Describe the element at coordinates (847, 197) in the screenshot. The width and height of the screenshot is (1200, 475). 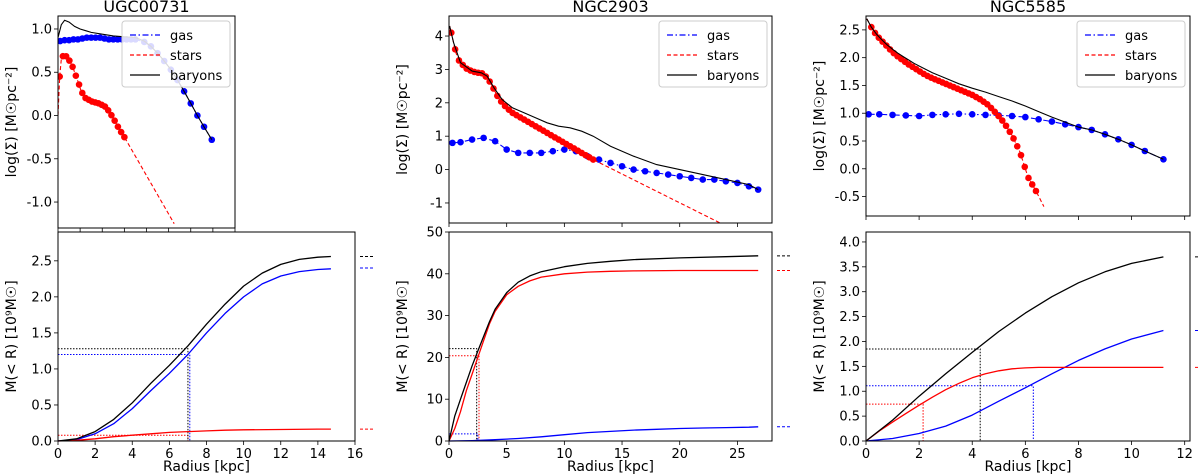
I see `y-tick-label: -0.5` at that location.